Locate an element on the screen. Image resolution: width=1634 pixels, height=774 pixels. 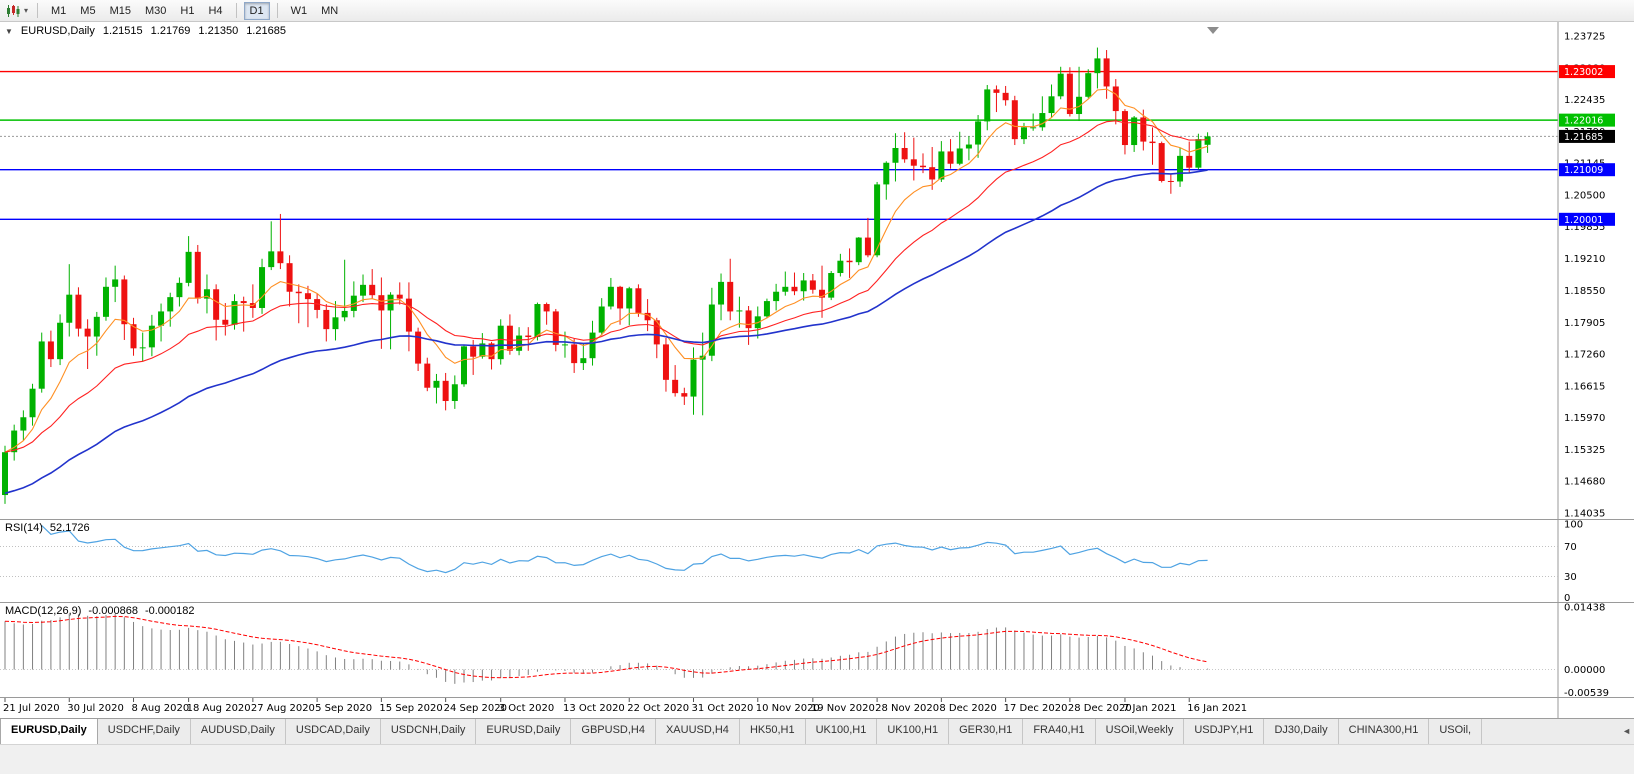
tab-usdcad-daily: USDCAD,Daily is located at coordinates (333, 731).